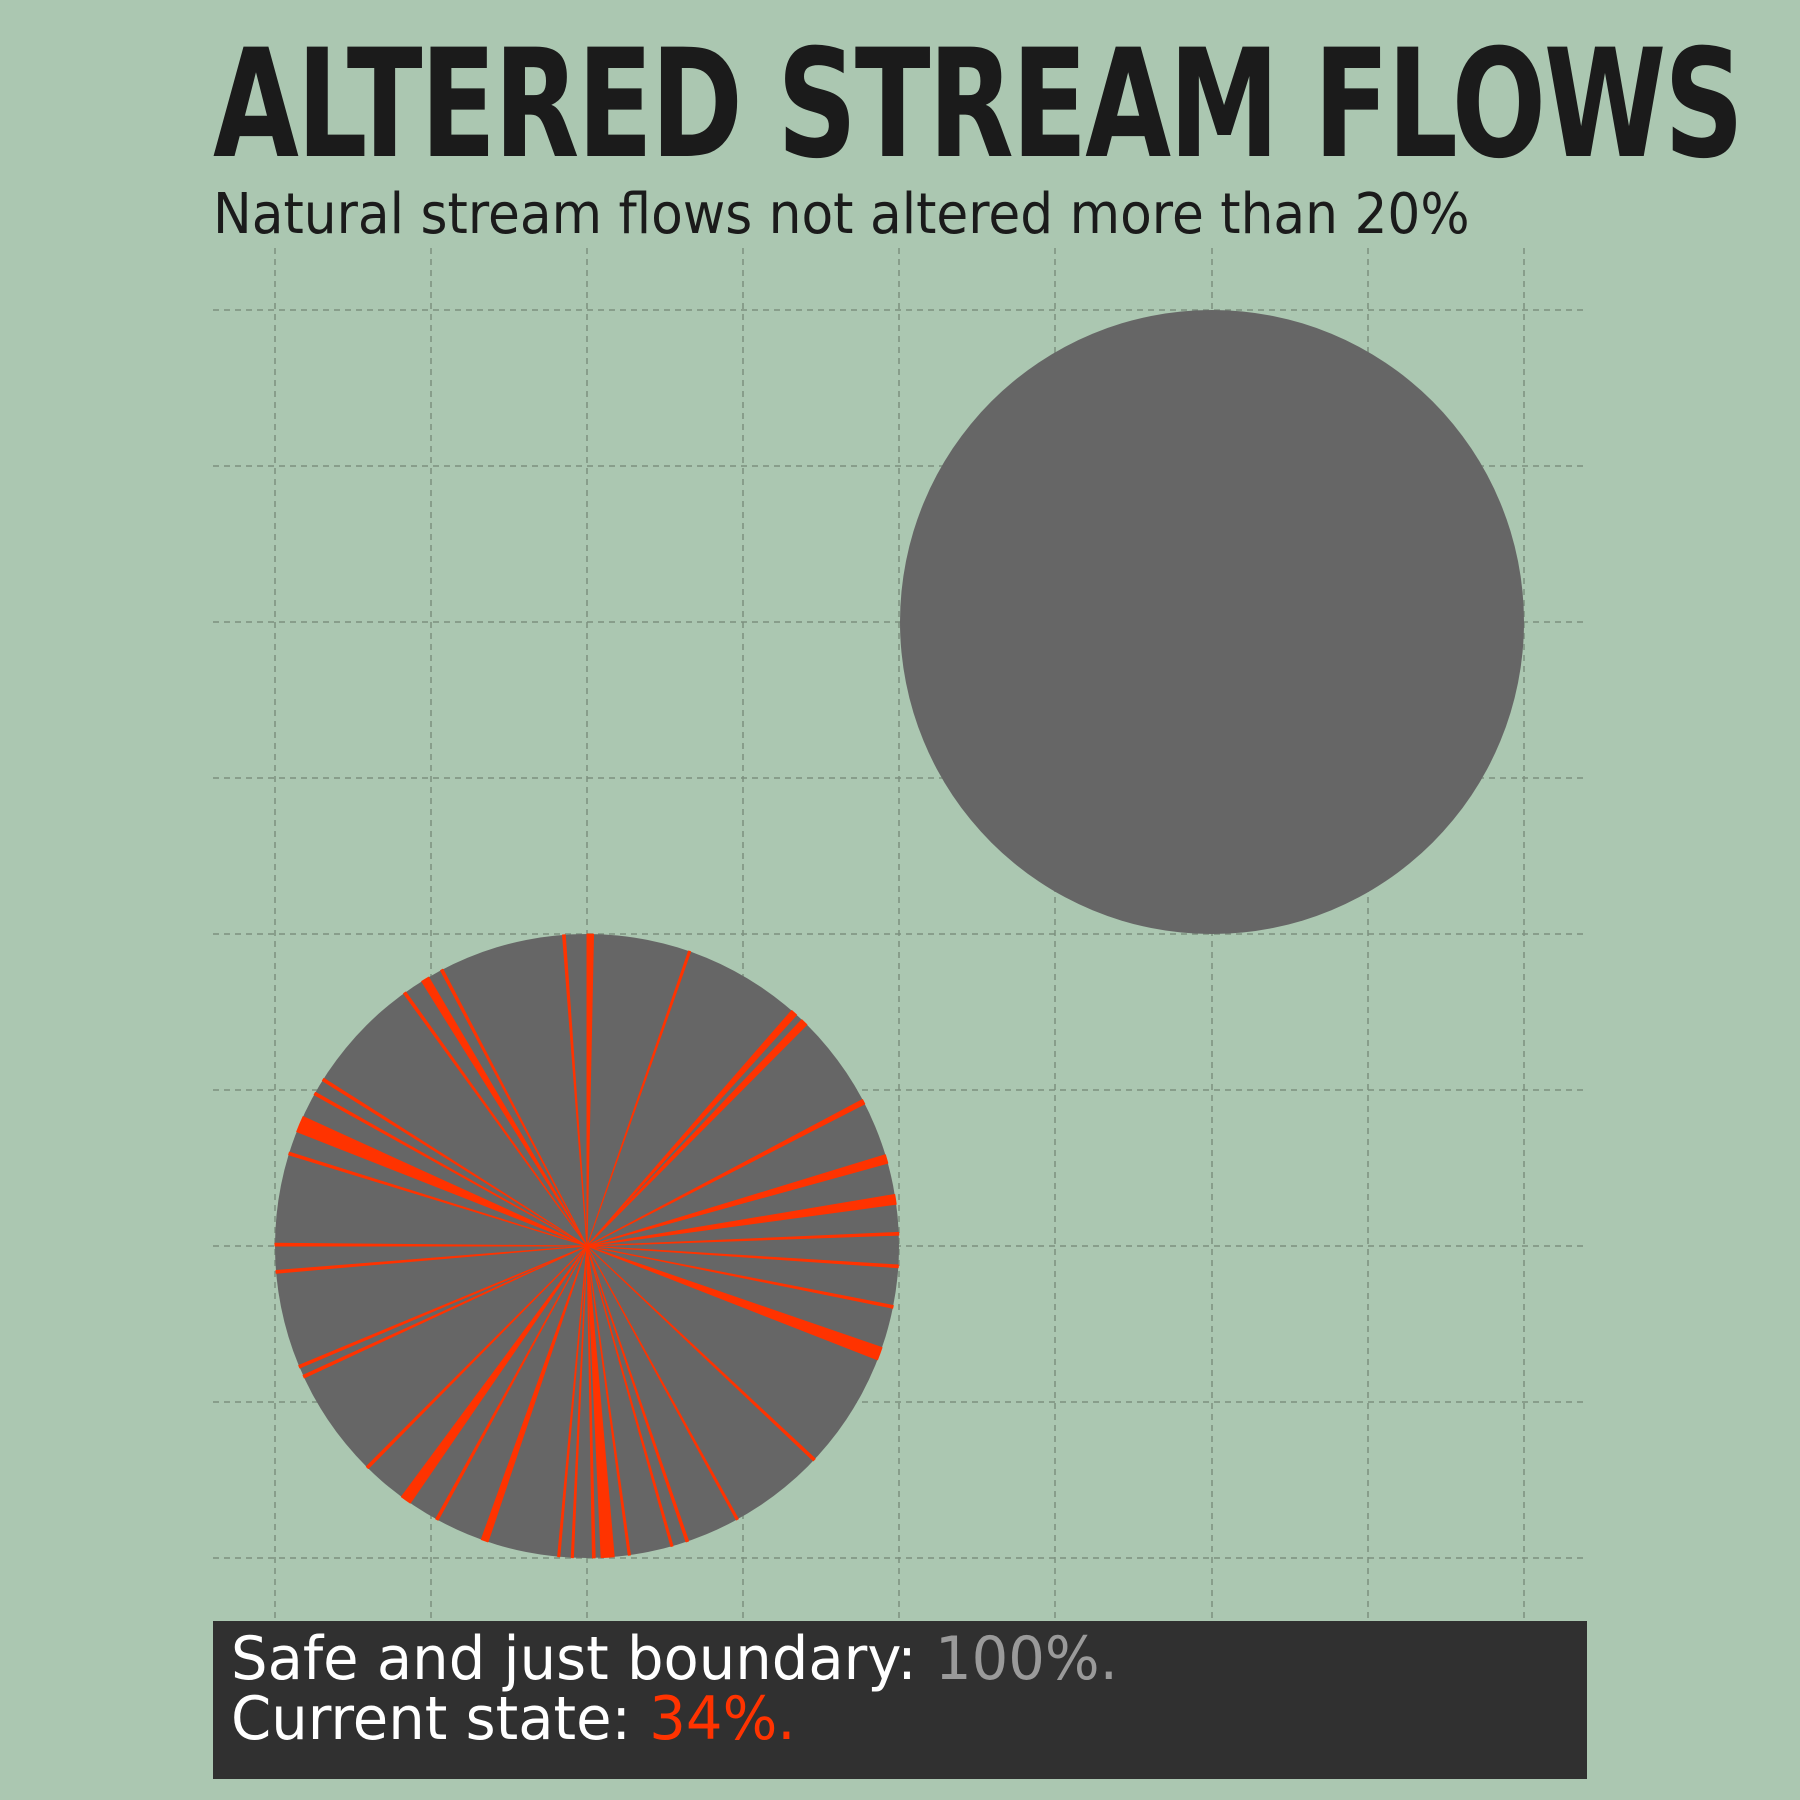  Describe the element at coordinates (722, 1719) in the screenshot. I see `current-value: 34%.` at that location.